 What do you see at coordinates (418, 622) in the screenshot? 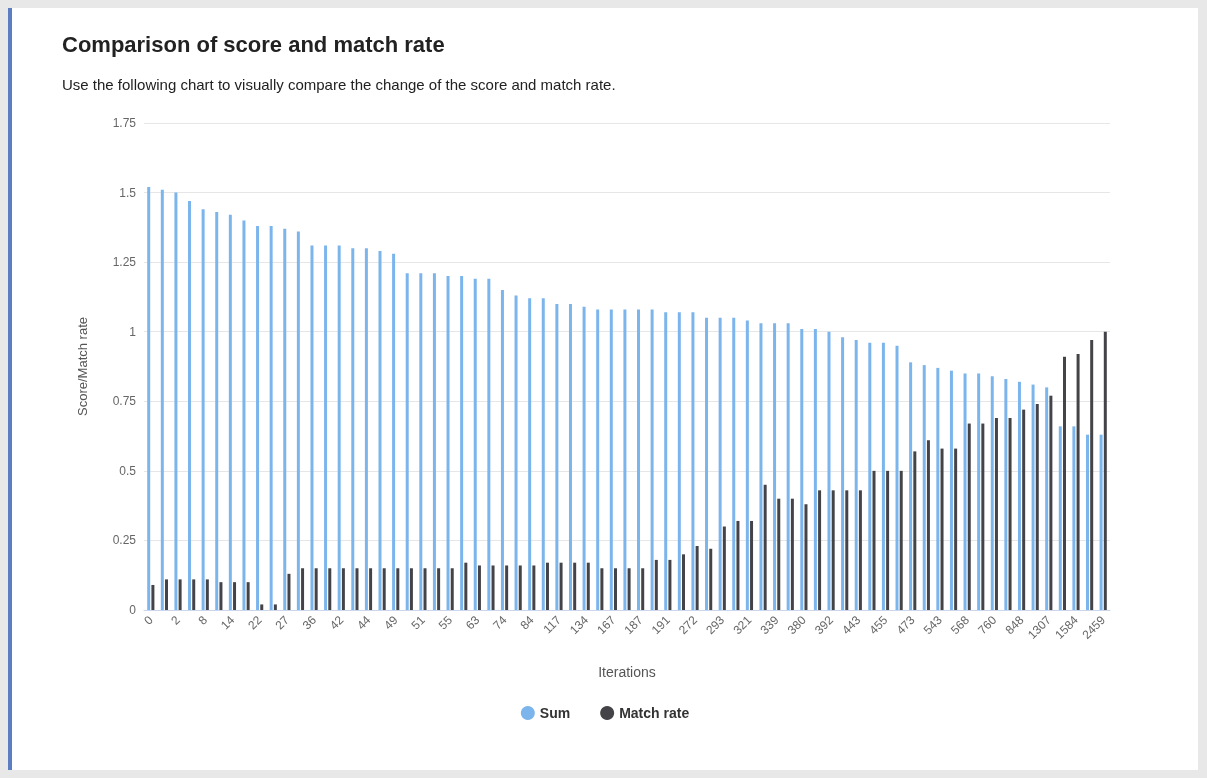
I see `x-tick-label: 51` at bounding box center [418, 622].